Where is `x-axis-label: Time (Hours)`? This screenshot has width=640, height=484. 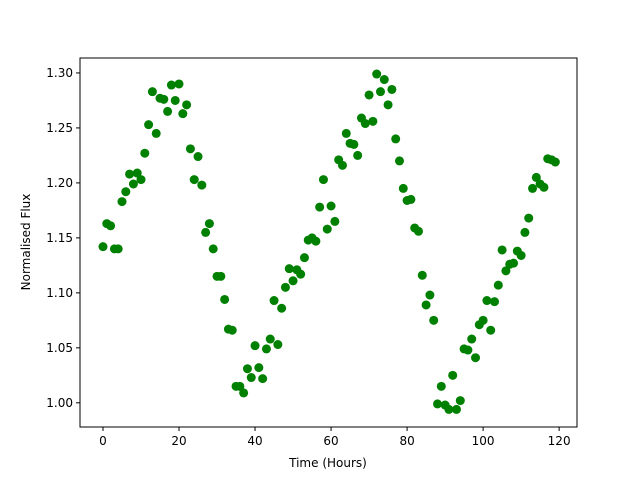 x-axis-label: Time (Hours) is located at coordinates (327, 463).